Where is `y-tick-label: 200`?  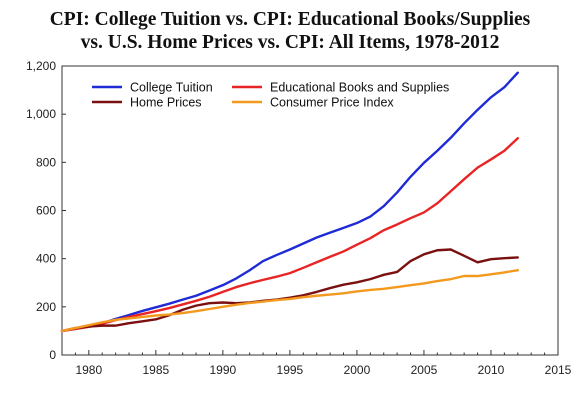 y-tick-label: 200 is located at coordinates (46, 307).